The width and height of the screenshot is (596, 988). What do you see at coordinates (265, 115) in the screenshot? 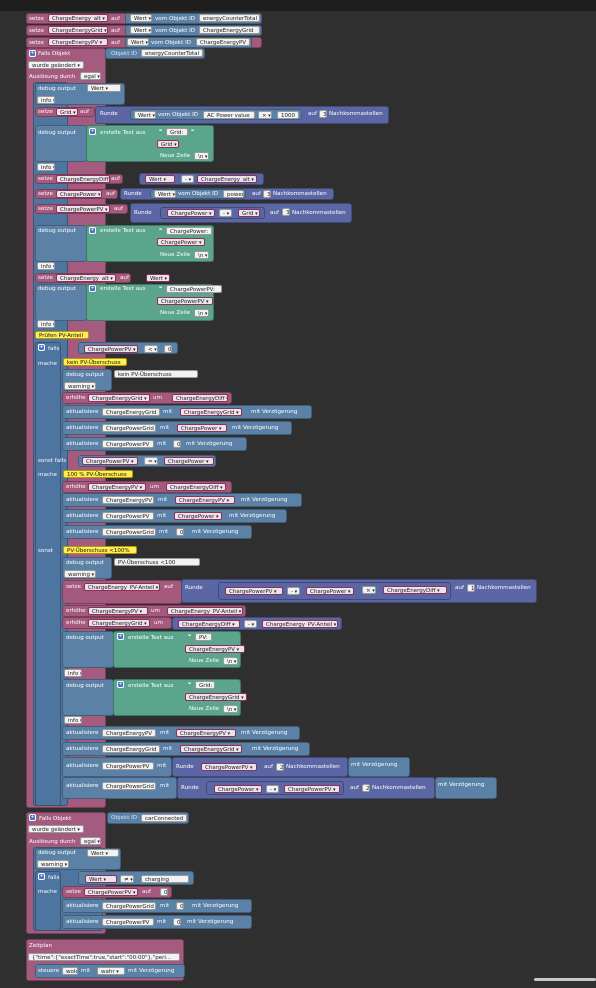
I see `operator-dropdown: ×` at bounding box center [265, 115].